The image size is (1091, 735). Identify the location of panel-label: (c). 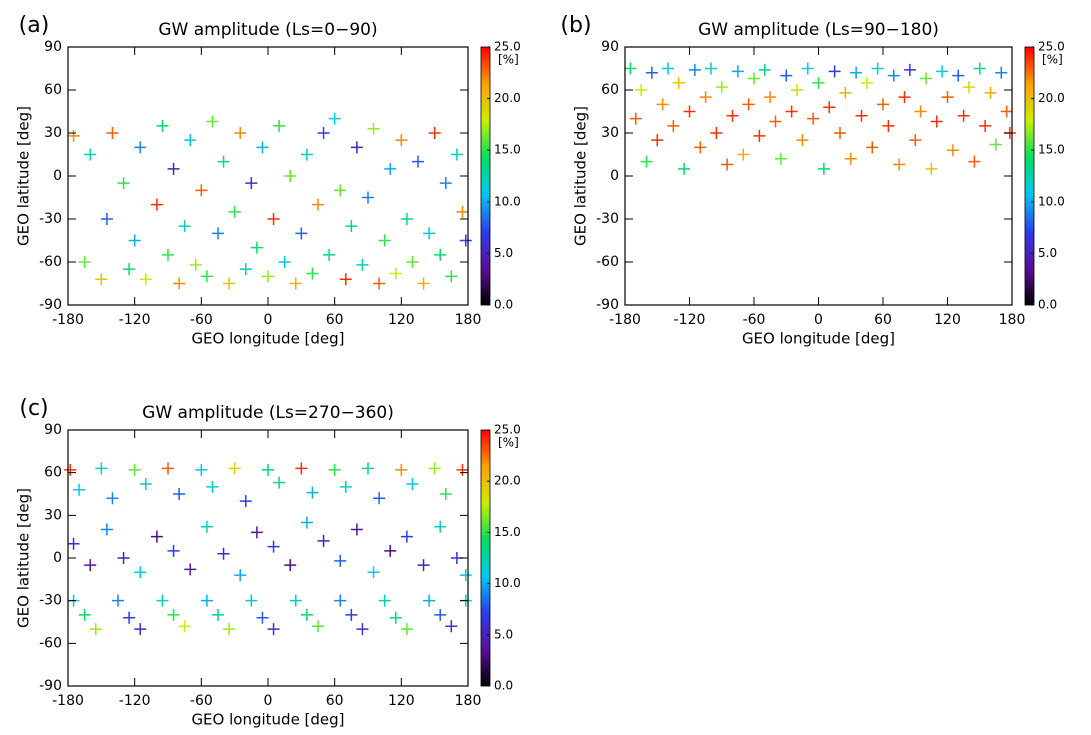
(33, 408).